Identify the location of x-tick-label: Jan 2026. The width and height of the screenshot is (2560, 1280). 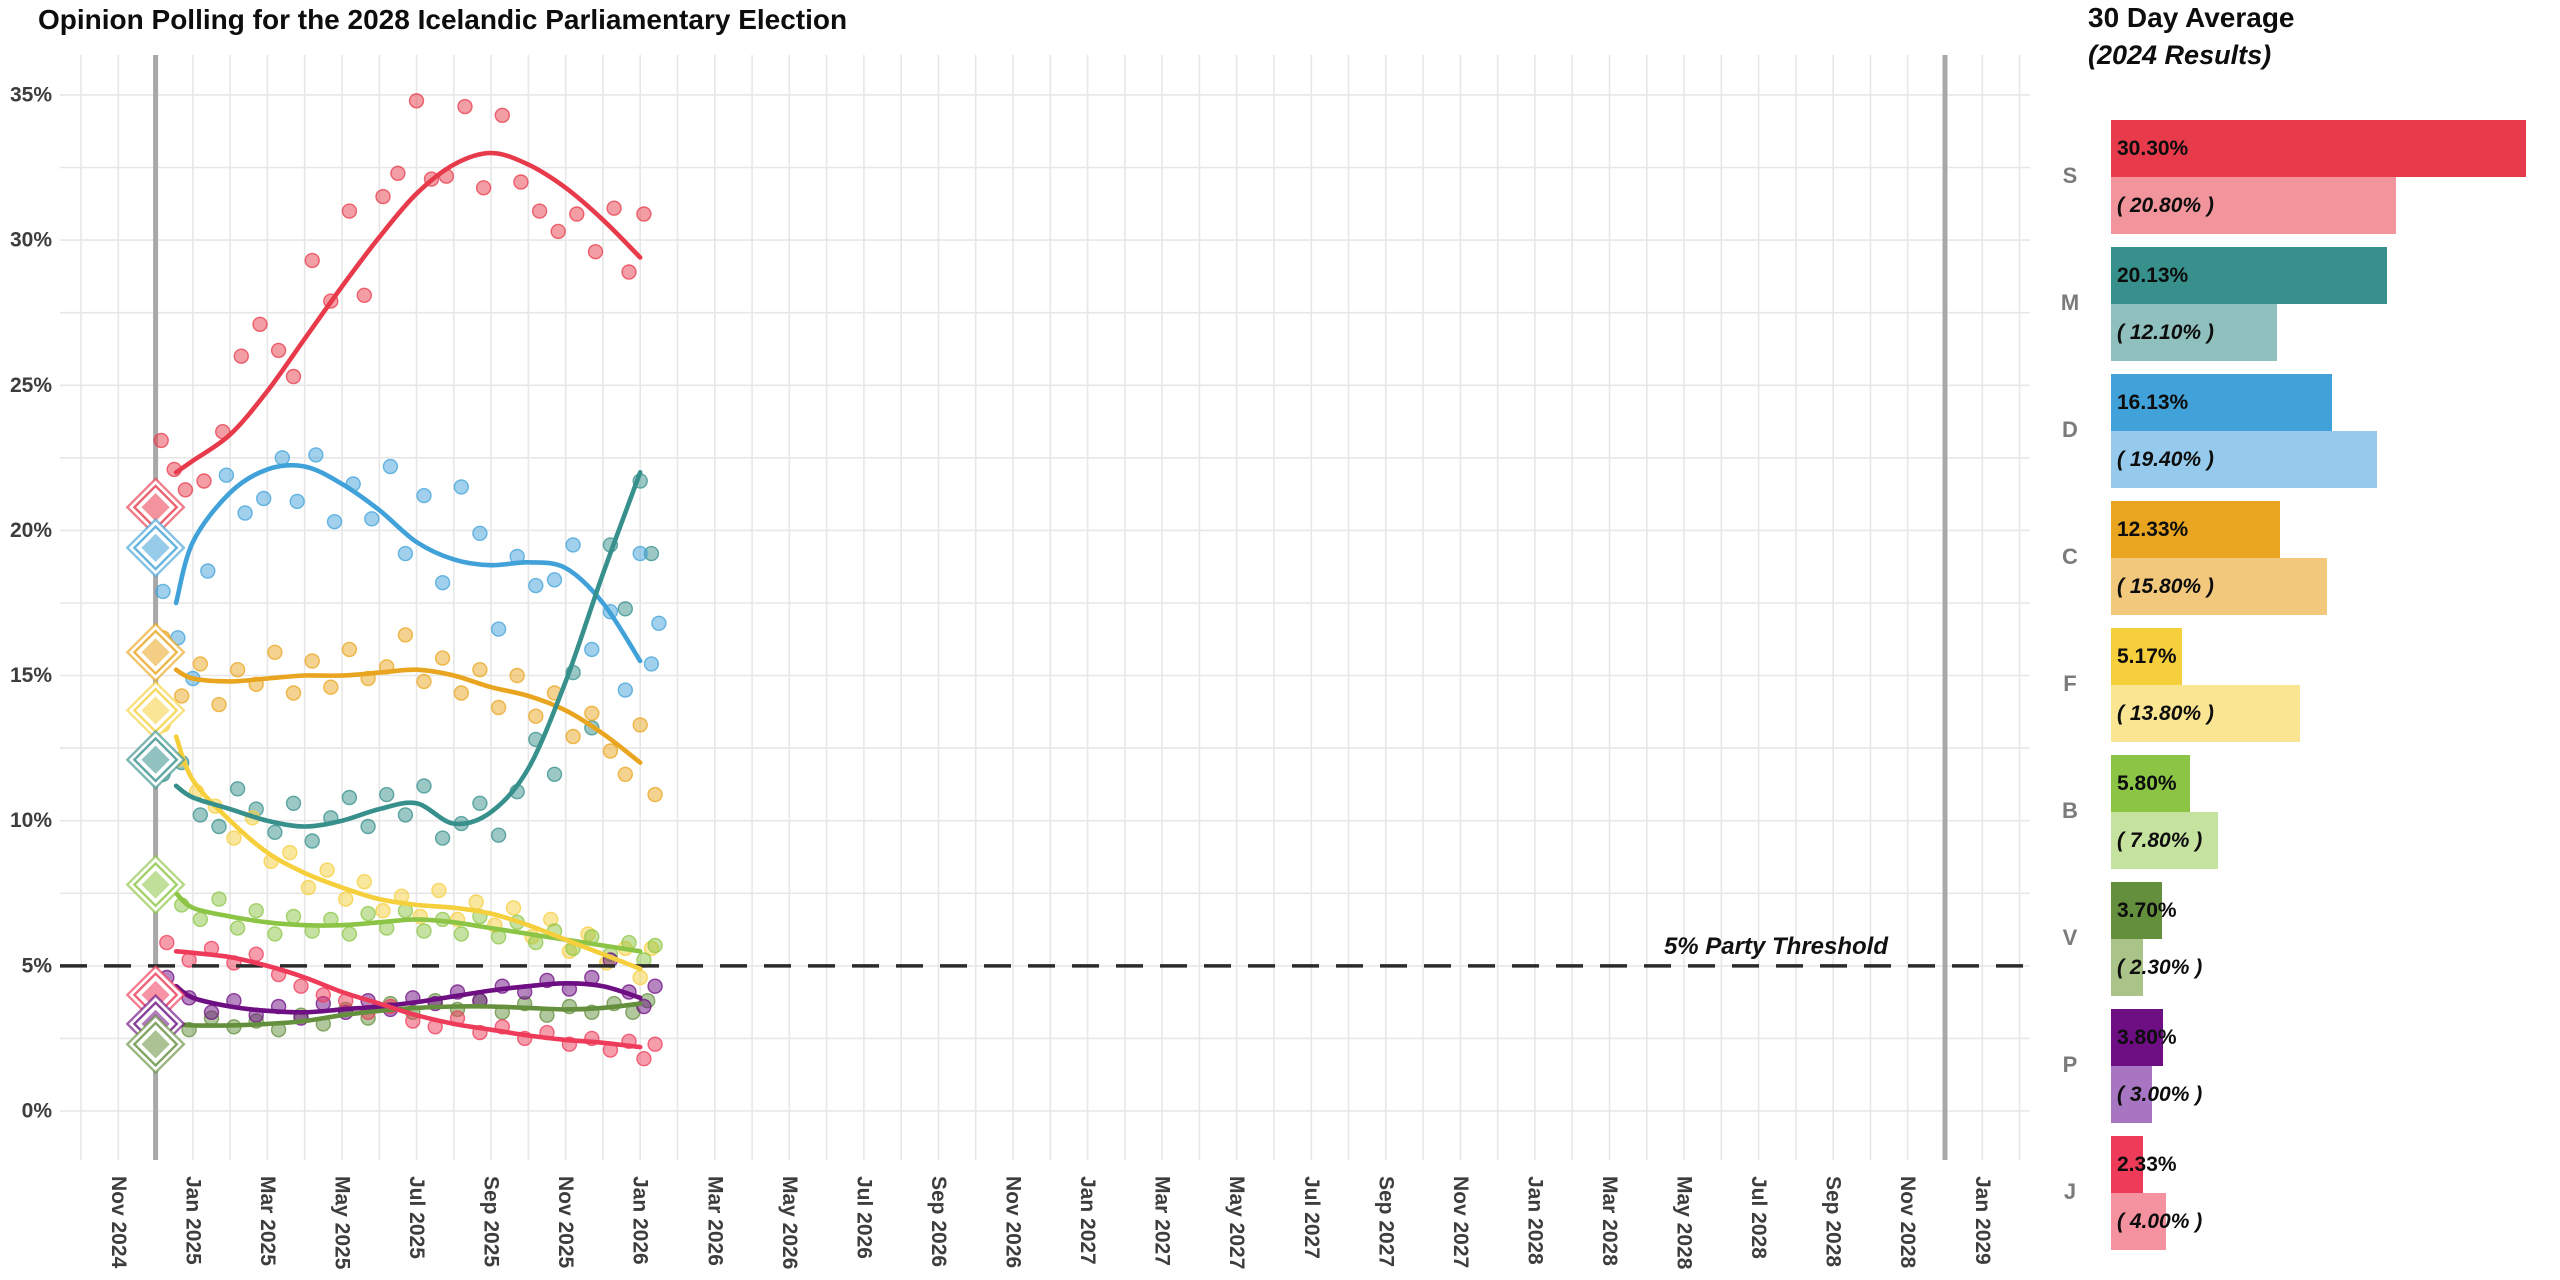
(640, 1220).